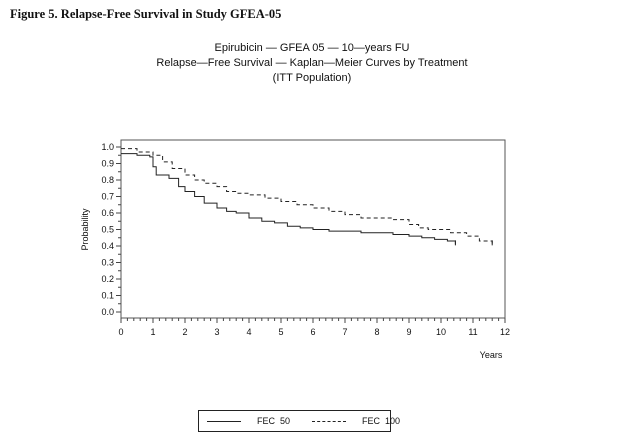 The height and width of the screenshot is (440, 624). What do you see at coordinates (472, 332) in the screenshot?
I see `x-tick-label: 11` at bounding box center [472, 332].